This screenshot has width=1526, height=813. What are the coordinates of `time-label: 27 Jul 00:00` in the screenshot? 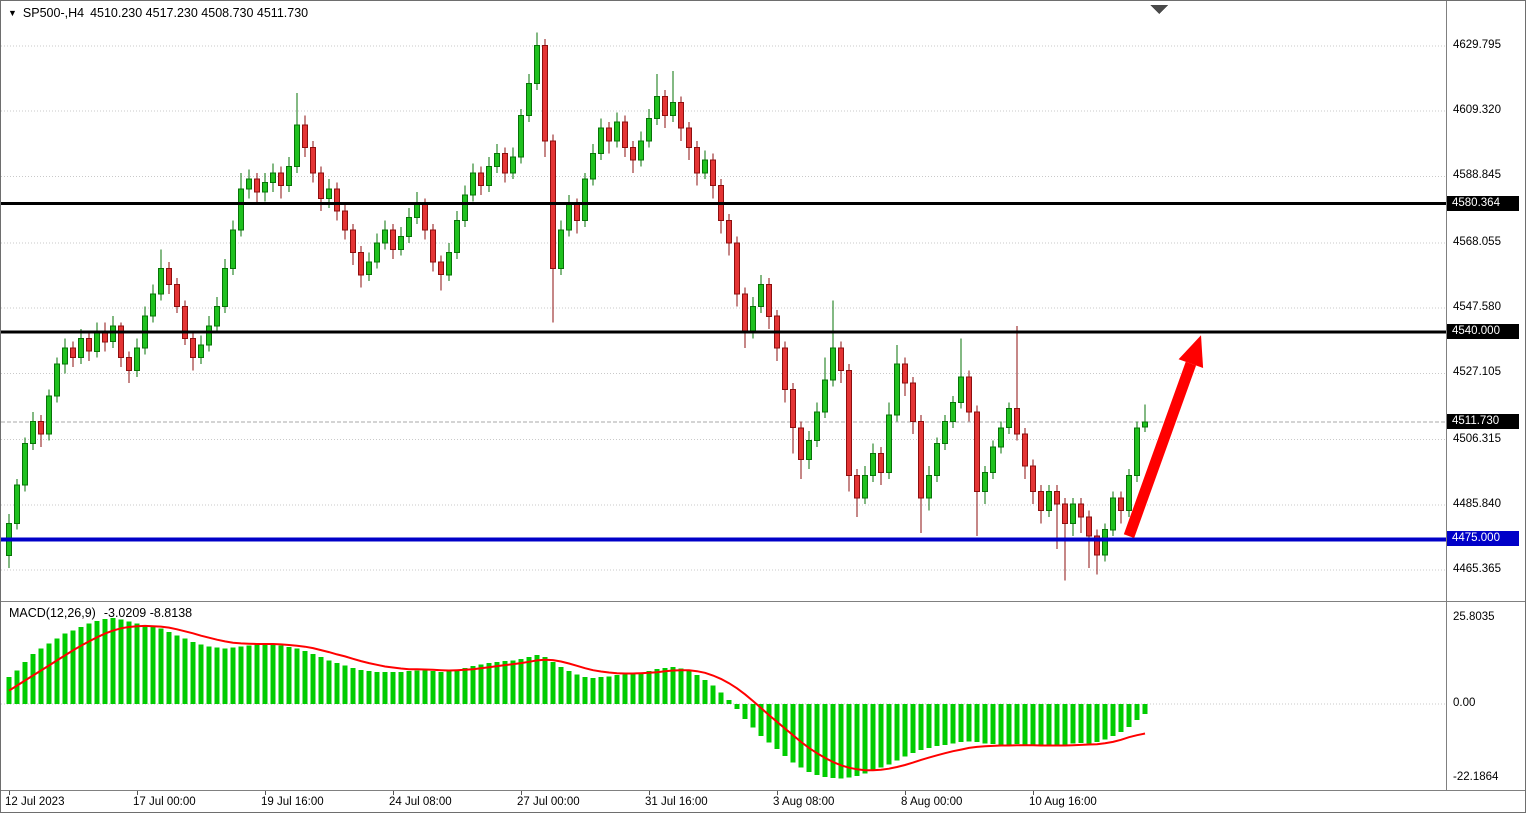 It's located at (548, 802).